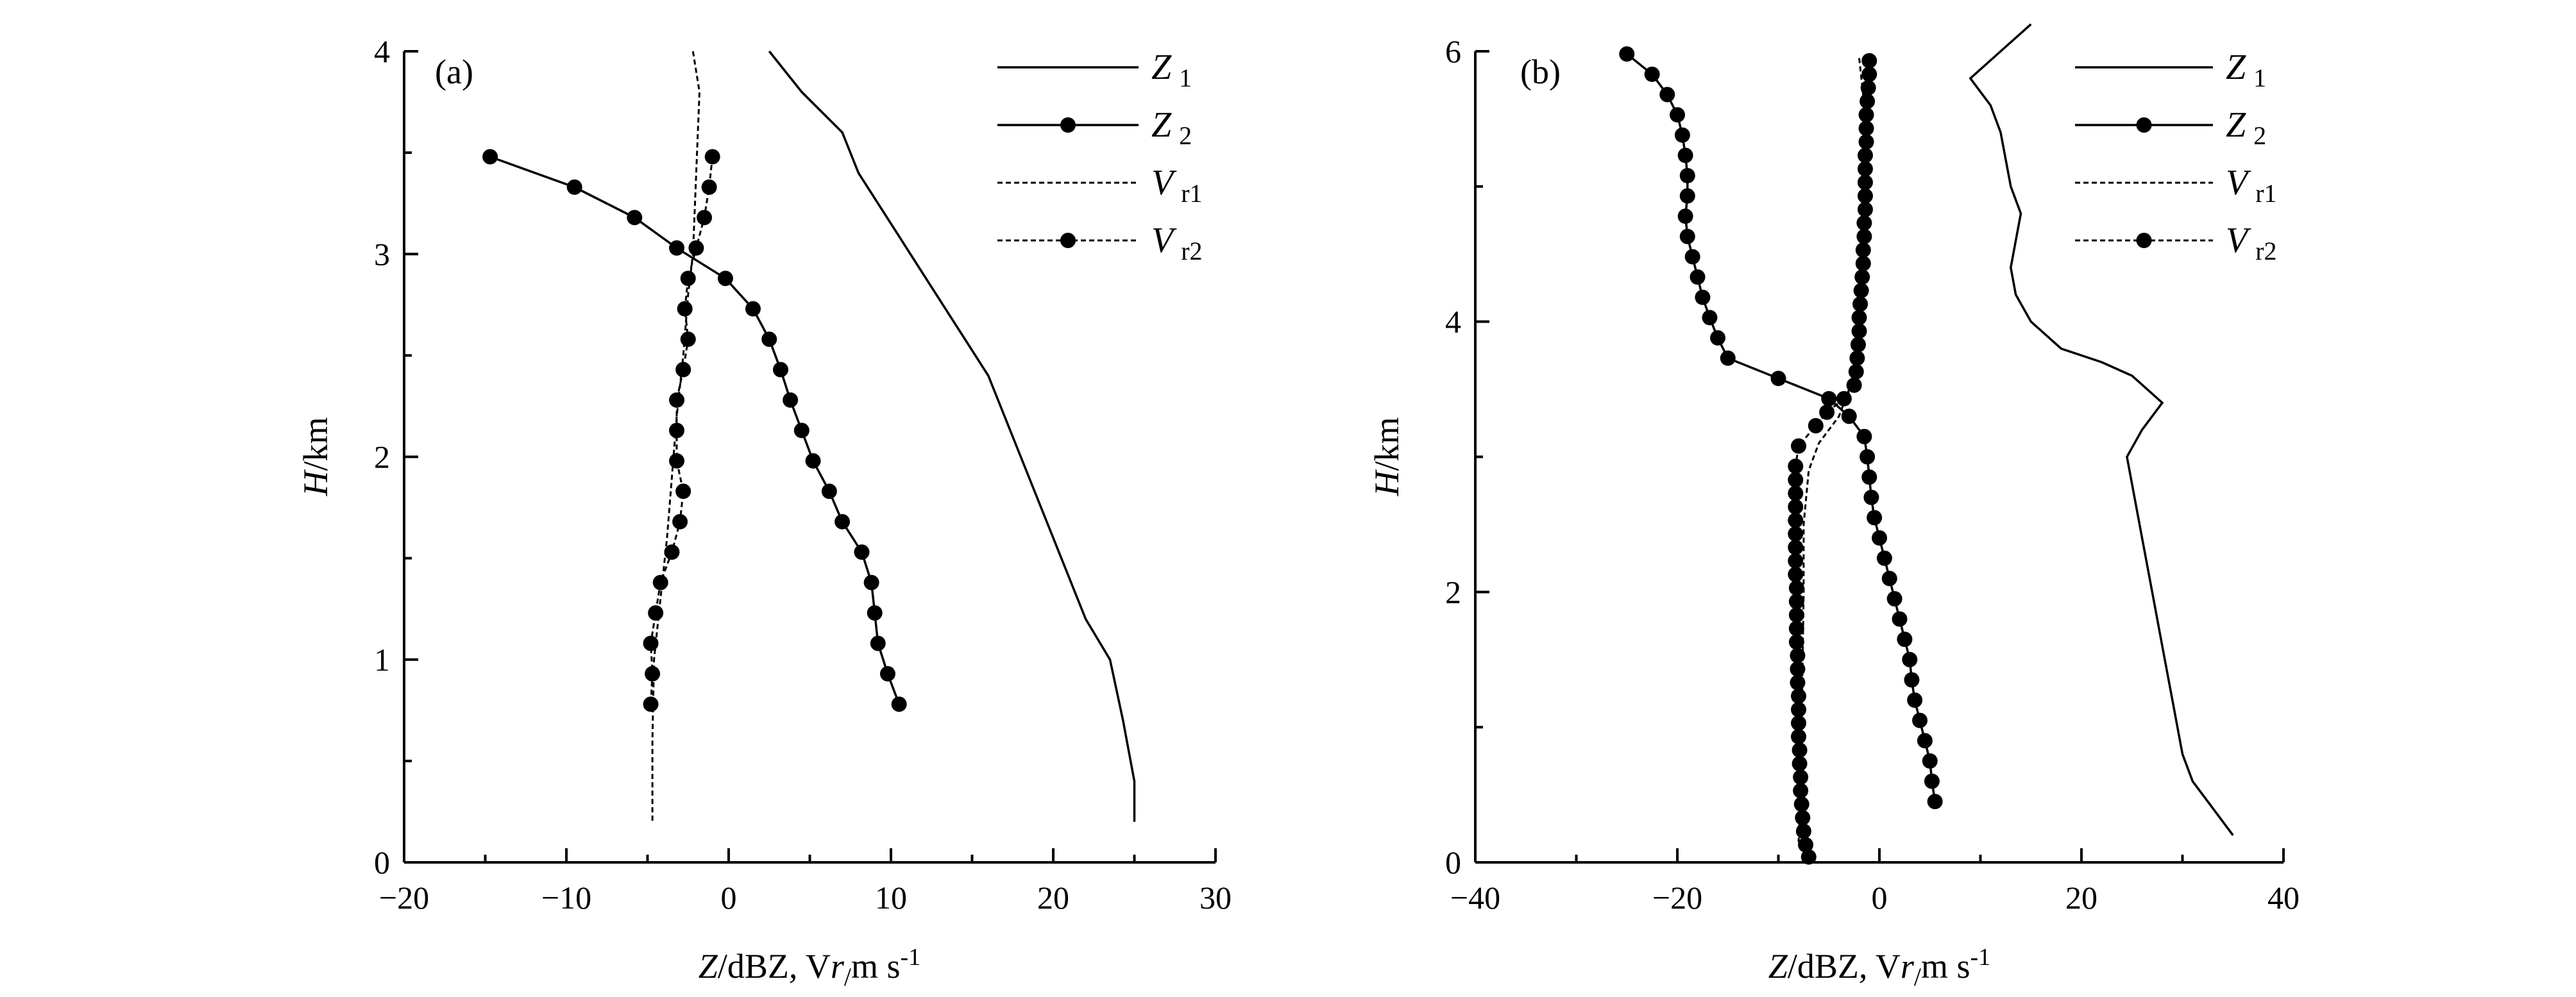 Image resolution: width=2576 pixels, height=997 pixels. I want to click on y-tick-label: 1, so click(382, 660).